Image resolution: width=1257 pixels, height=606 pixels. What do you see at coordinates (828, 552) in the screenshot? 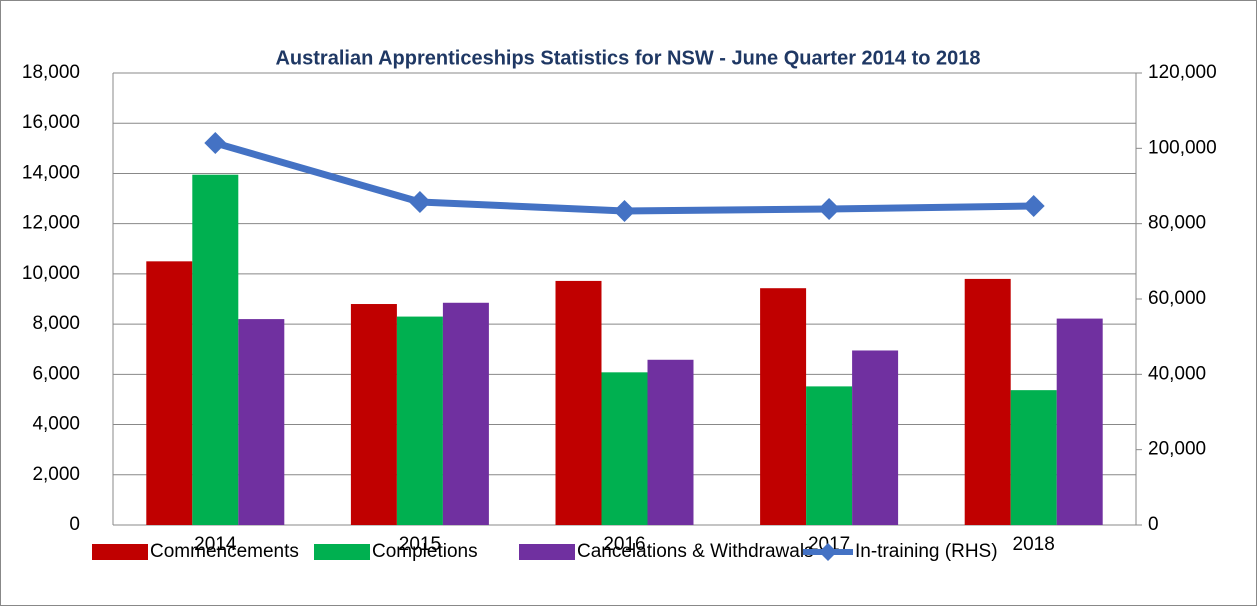
I see `legend-marker` at bounding box center [828, 552].